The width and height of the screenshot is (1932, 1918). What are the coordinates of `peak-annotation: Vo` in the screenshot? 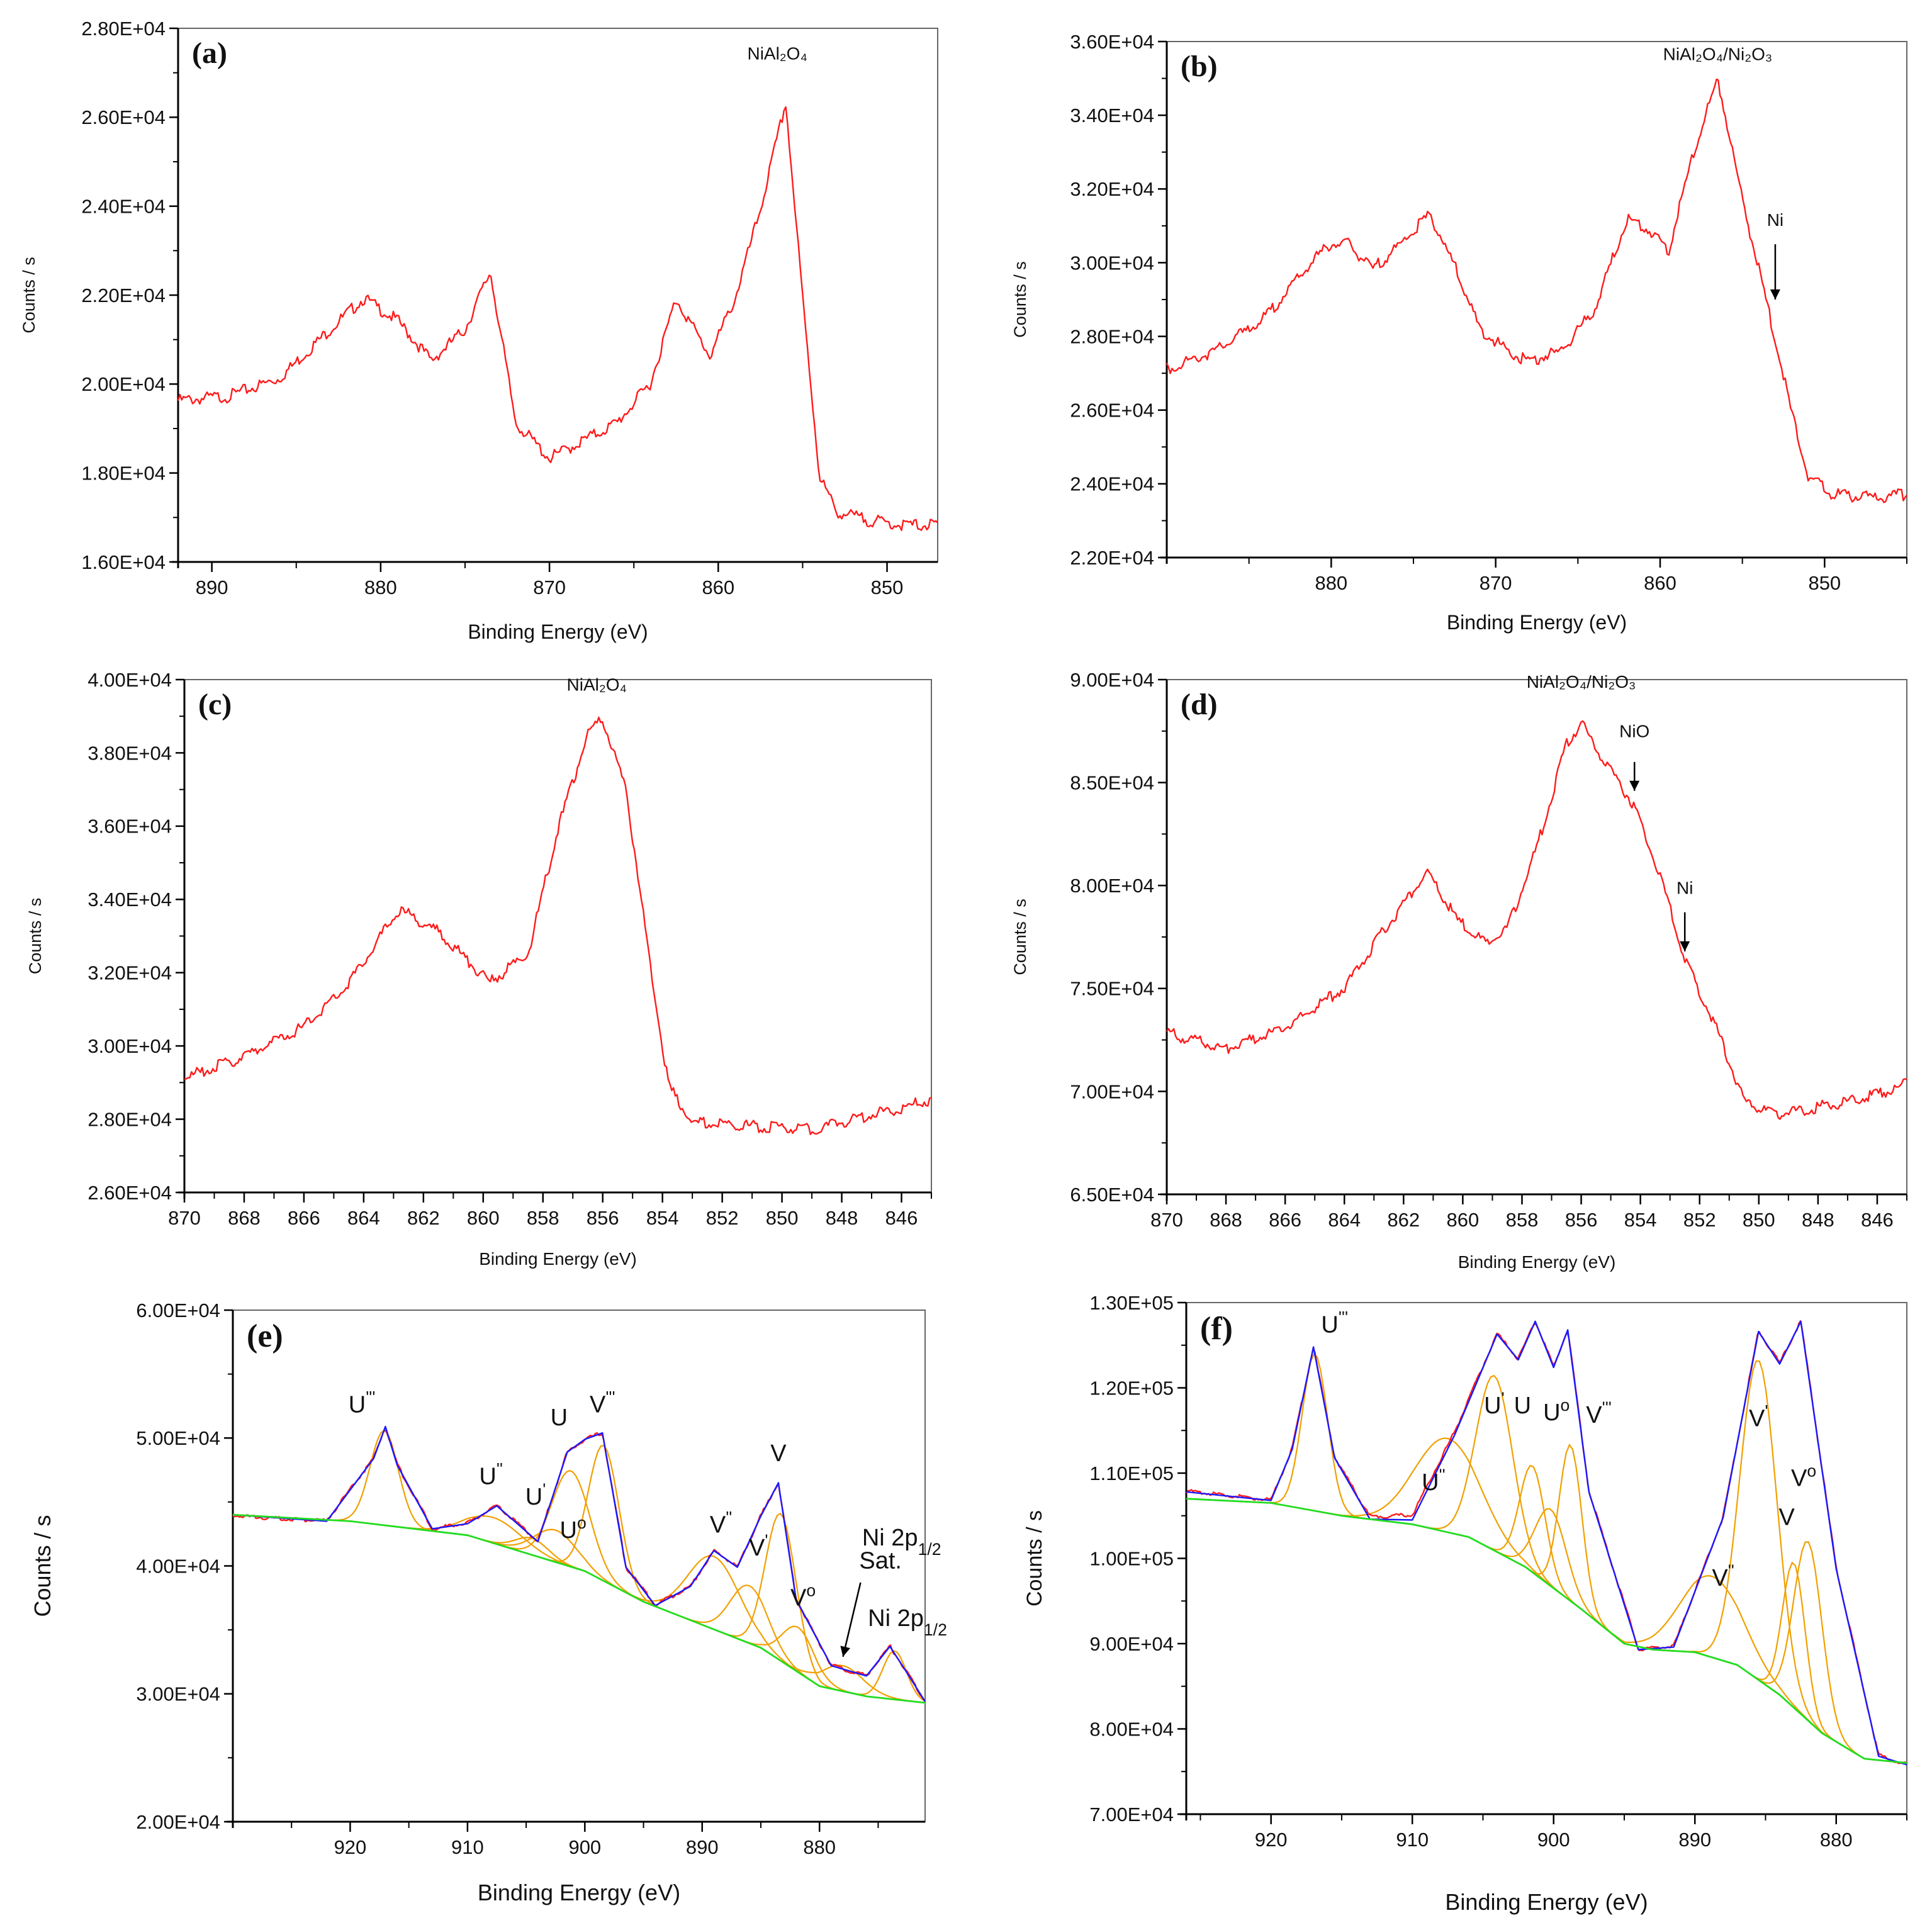 It's located at (803, 1596).